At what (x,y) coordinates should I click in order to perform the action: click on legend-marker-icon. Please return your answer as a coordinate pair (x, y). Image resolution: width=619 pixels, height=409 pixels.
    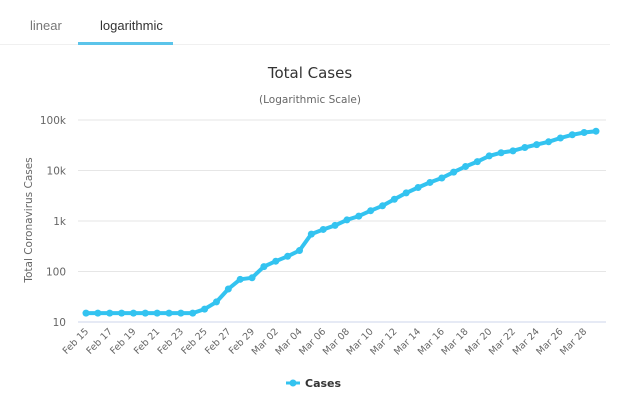
    Looking at the image, I should click on (293, 383).